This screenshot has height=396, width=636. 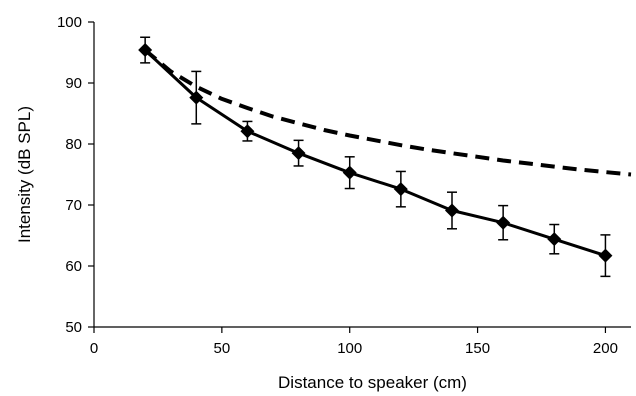 I want to click on y-axis-title: Intensity (dB SPL), so click(x=24, y=174).